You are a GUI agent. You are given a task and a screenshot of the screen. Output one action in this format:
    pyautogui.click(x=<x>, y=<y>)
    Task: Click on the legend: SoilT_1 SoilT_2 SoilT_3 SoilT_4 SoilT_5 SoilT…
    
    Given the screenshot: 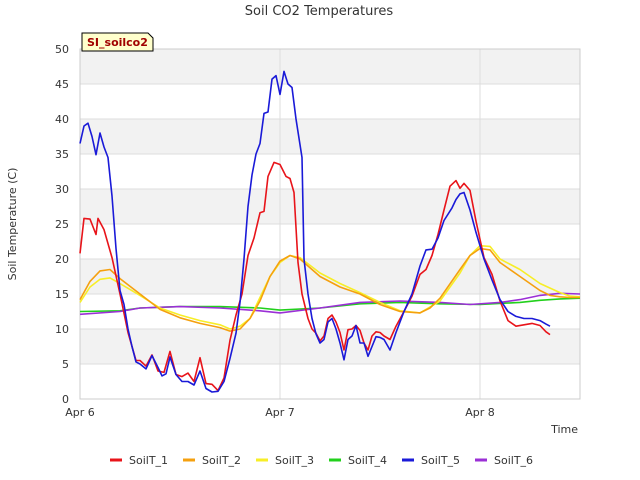 What is the action you would take?
    pyautogui.click(x=321, y=460)
    